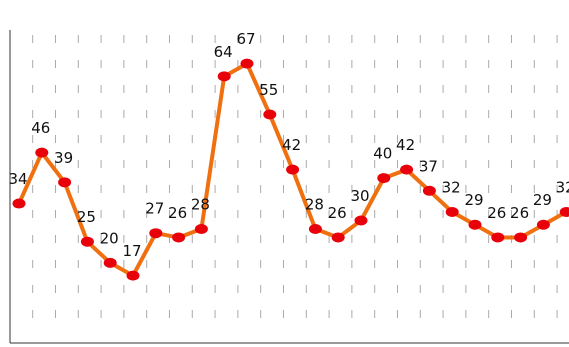 The width and height of the screenshot is (569, 347). I want to click on data-label: 27, so click(154, 209).